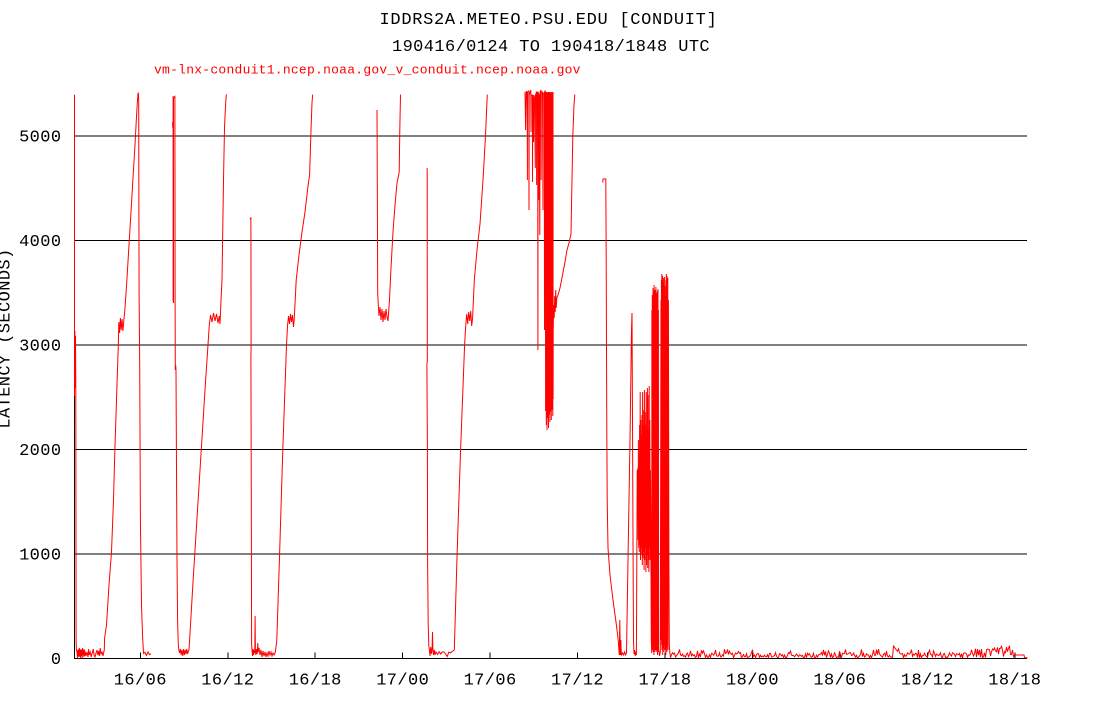 This screenshot has height=705, width=1100. Describe the element at coordinates (664, 681) in the screenshot. I see `svg-text: 17/18` at that location.